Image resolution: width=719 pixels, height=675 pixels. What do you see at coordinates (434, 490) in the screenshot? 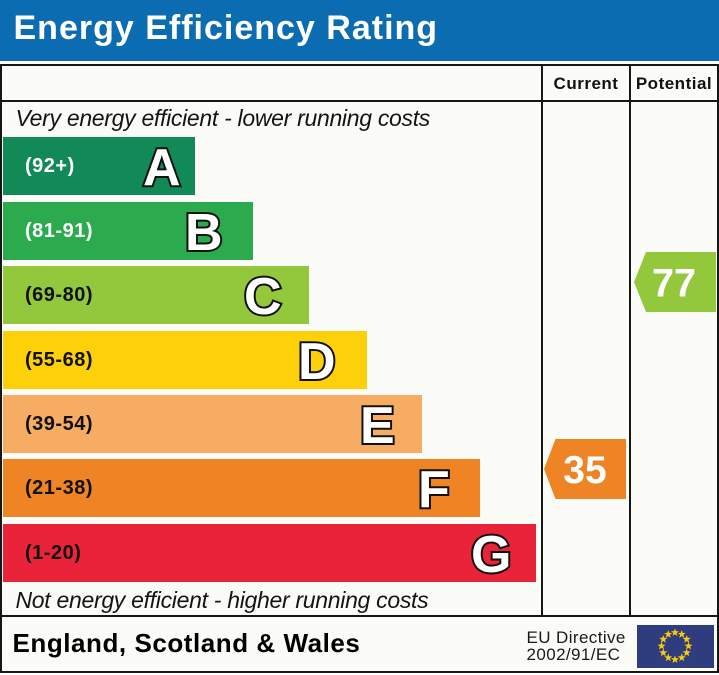
I see `svg-text: F` at bounding box center [434, 490].